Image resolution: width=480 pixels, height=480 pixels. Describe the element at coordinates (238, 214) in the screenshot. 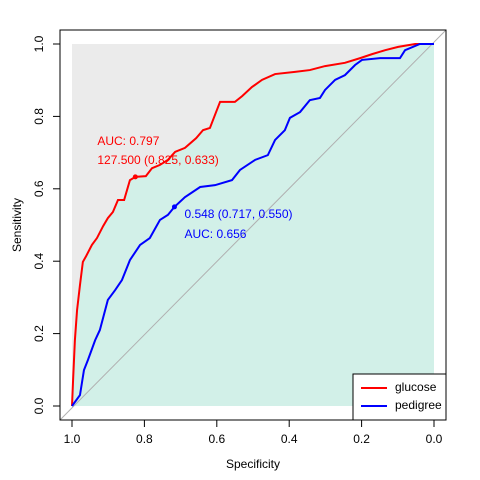

I see `threshold-label: 0.548 (0.717, 0.550)` at that location.